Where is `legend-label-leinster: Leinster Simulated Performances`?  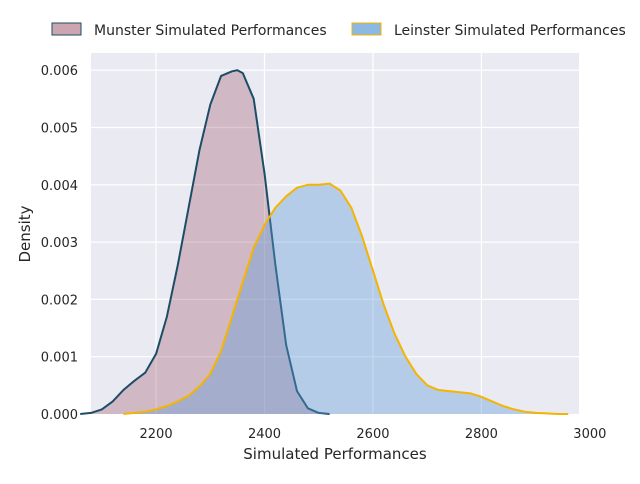 legend-label-leinster: Leinster Simulated Performances is located at coordinates (510, 31).